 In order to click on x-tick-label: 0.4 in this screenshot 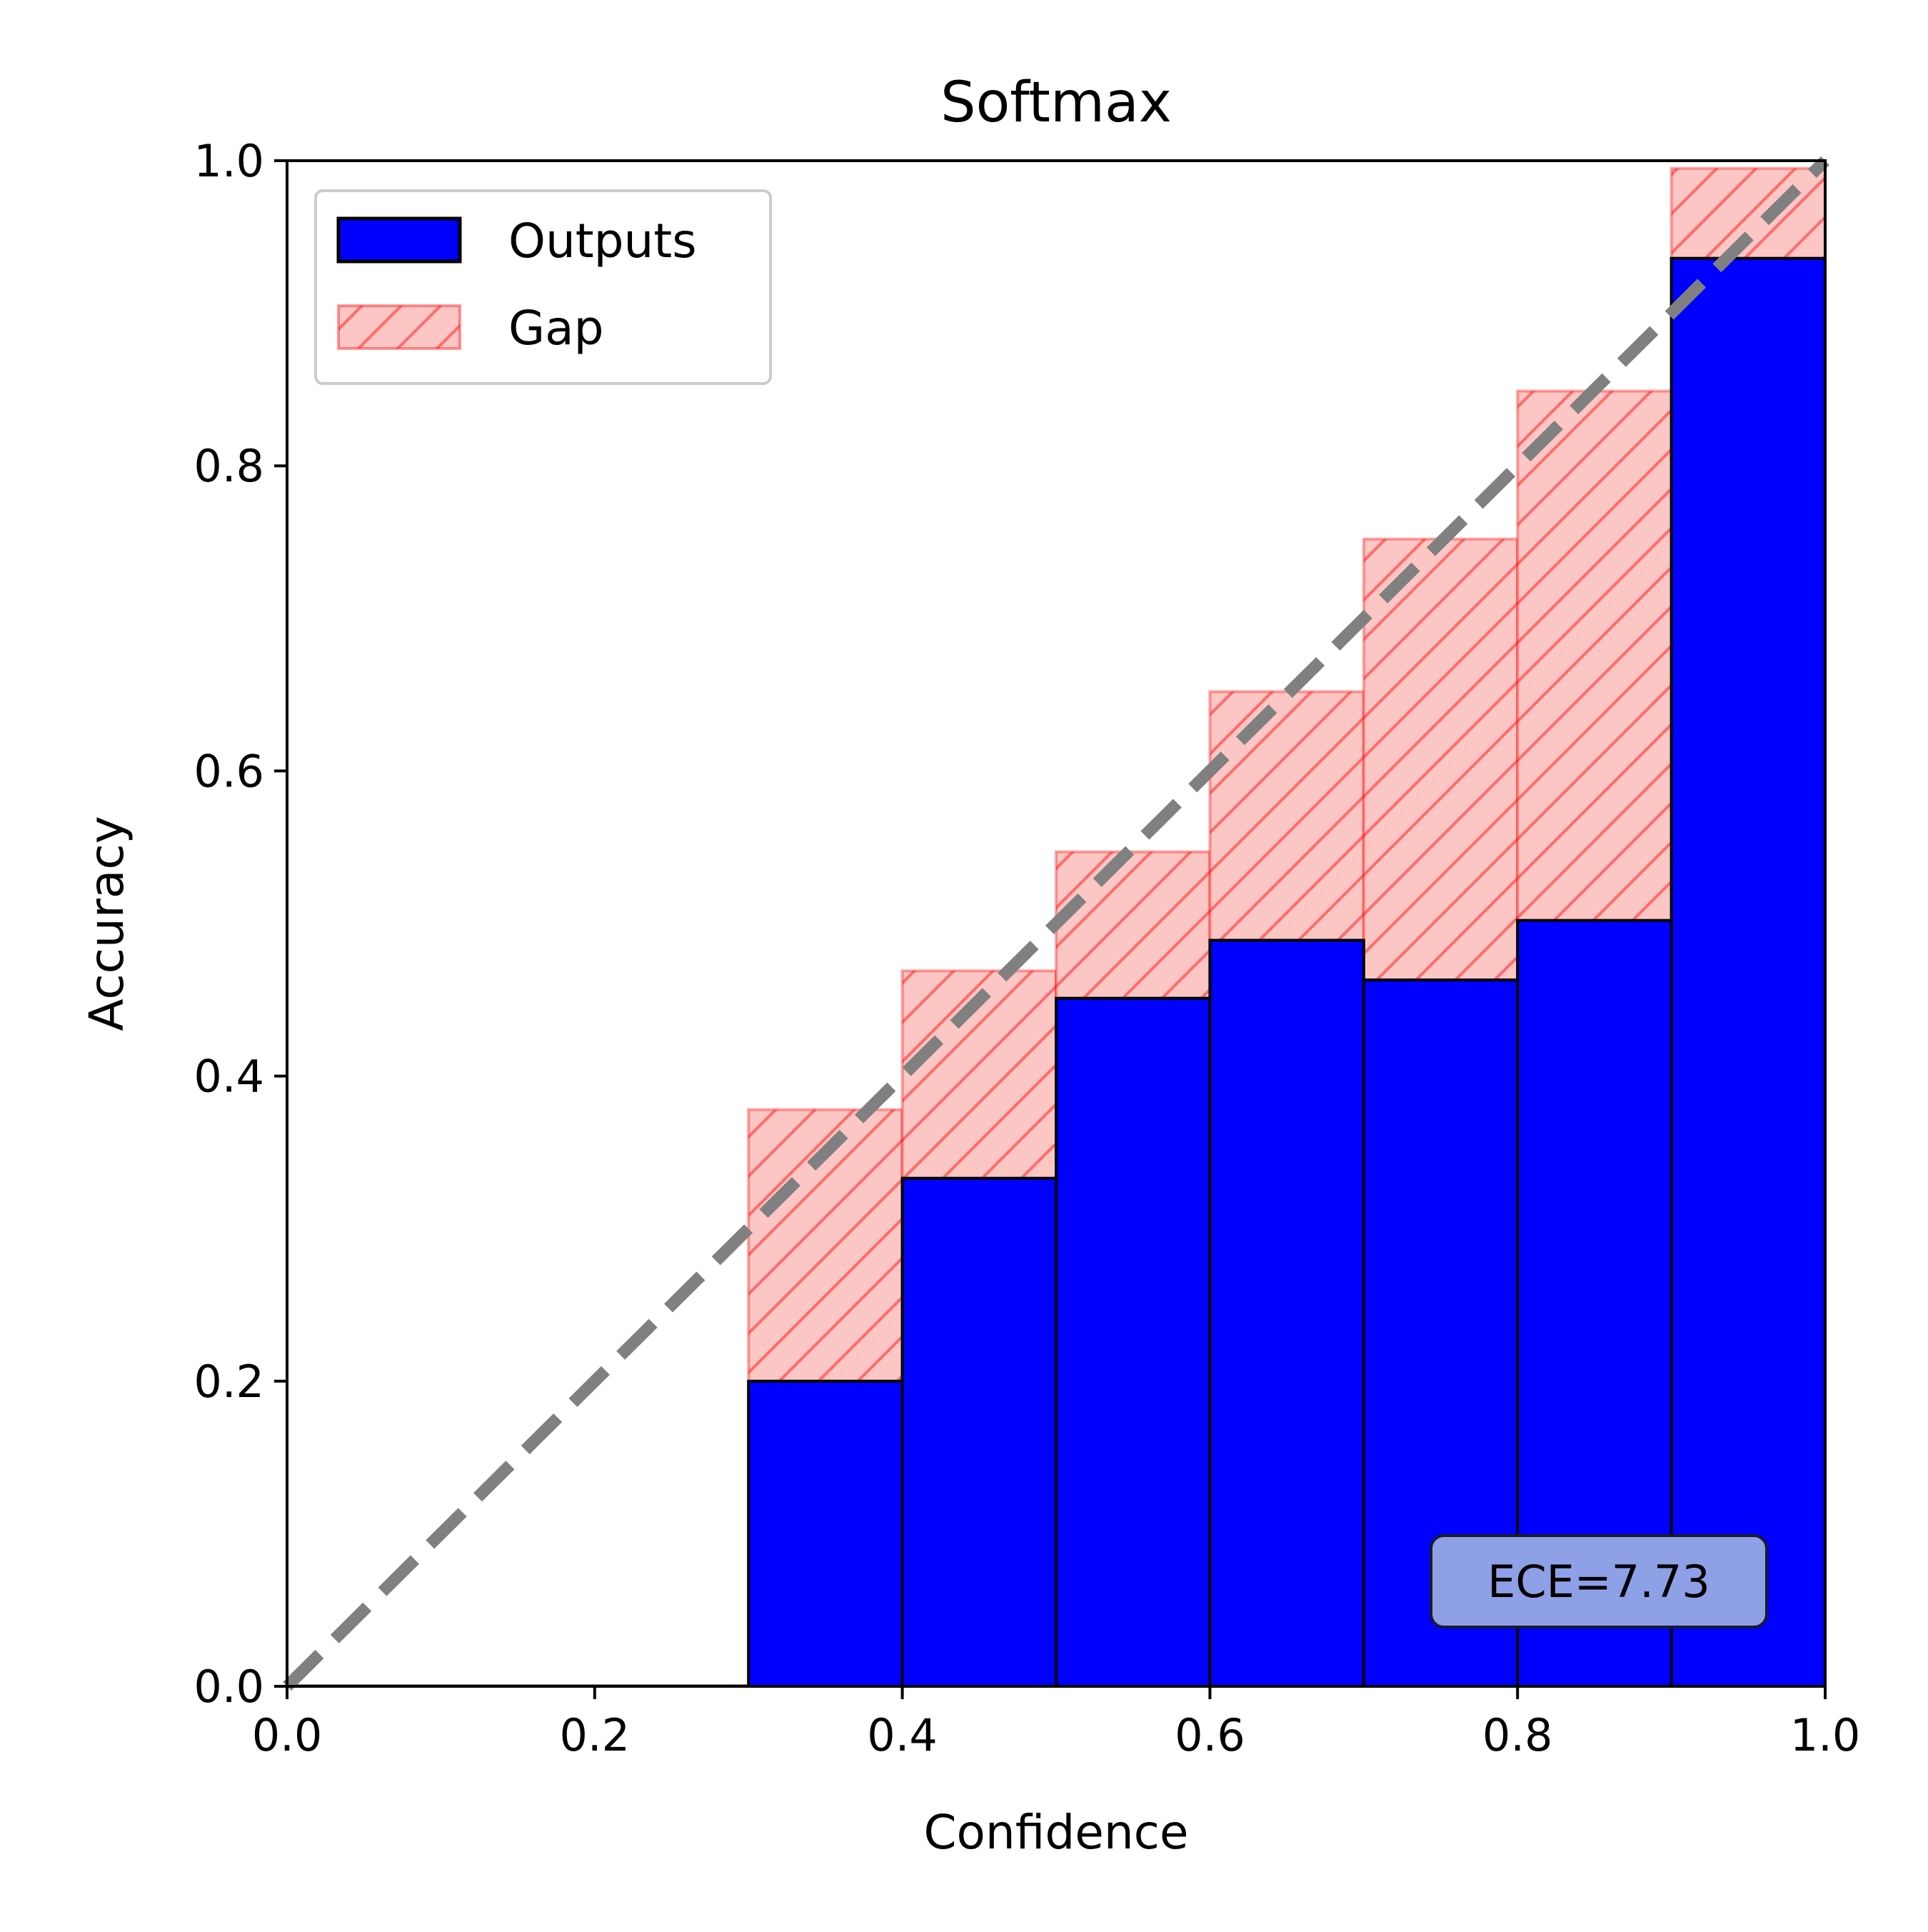, I will do `click(902, 1735)`.